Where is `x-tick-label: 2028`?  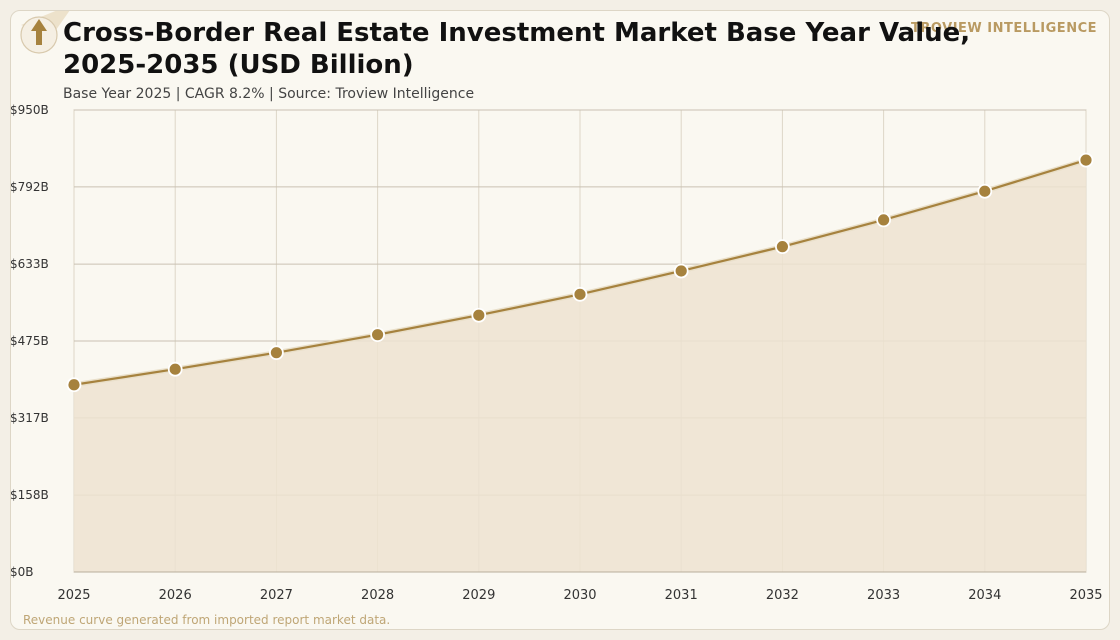 x-tick-label: 2028 is located at coordinates (377, 595).